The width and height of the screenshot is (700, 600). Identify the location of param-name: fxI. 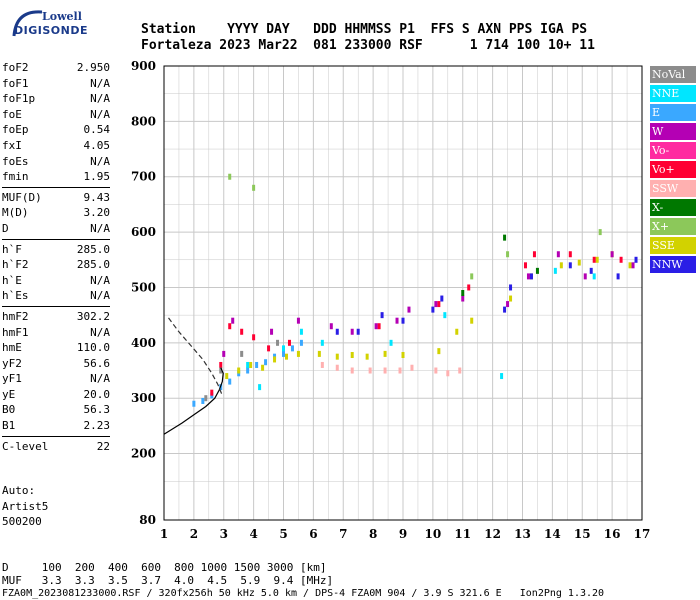
(12, 145).